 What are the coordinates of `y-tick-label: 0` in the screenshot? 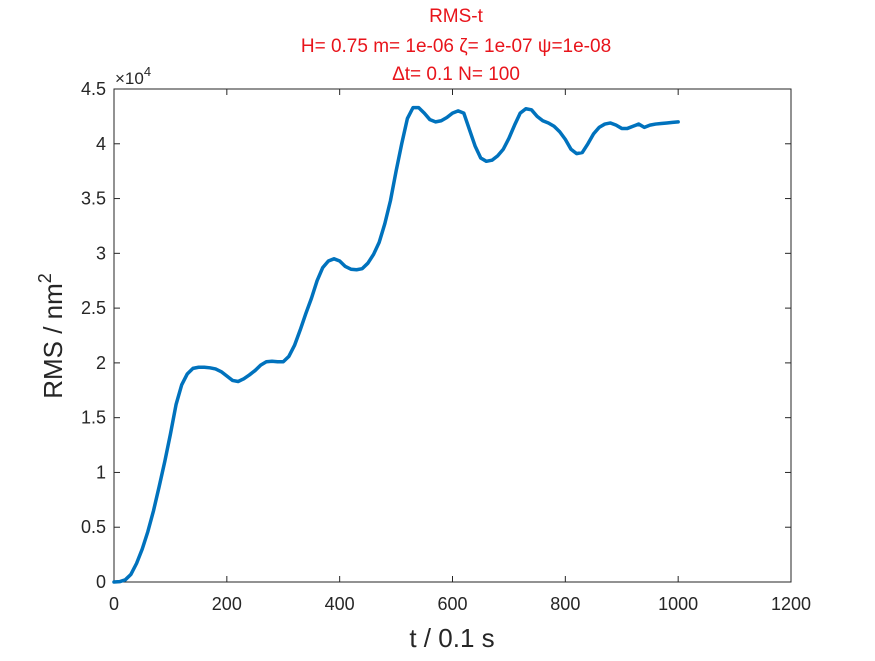 It's located at (101, 582).